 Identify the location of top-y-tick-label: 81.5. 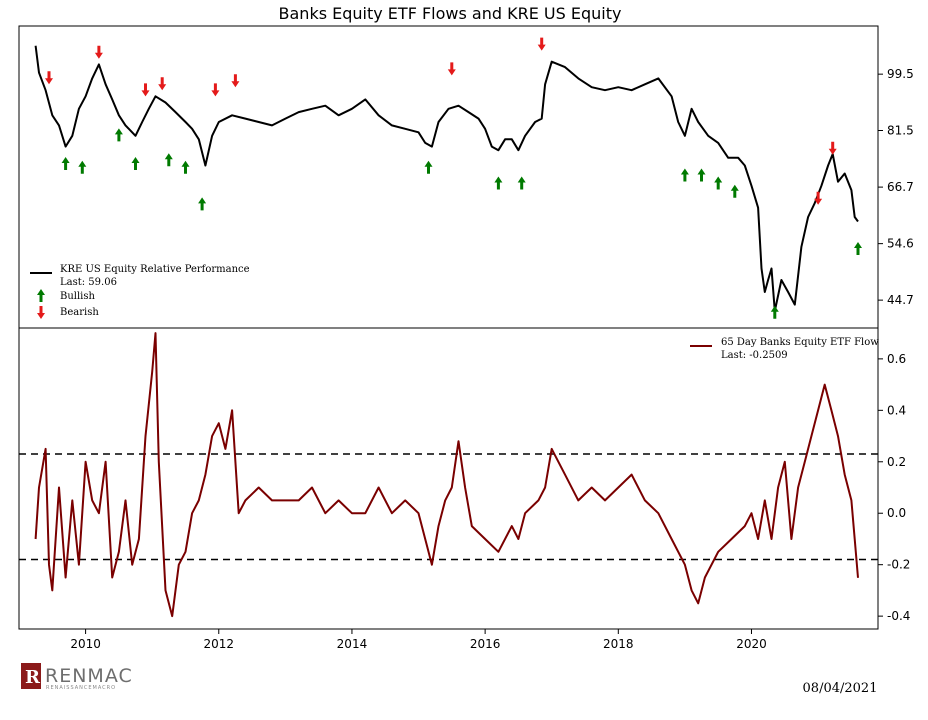
(900, 131).